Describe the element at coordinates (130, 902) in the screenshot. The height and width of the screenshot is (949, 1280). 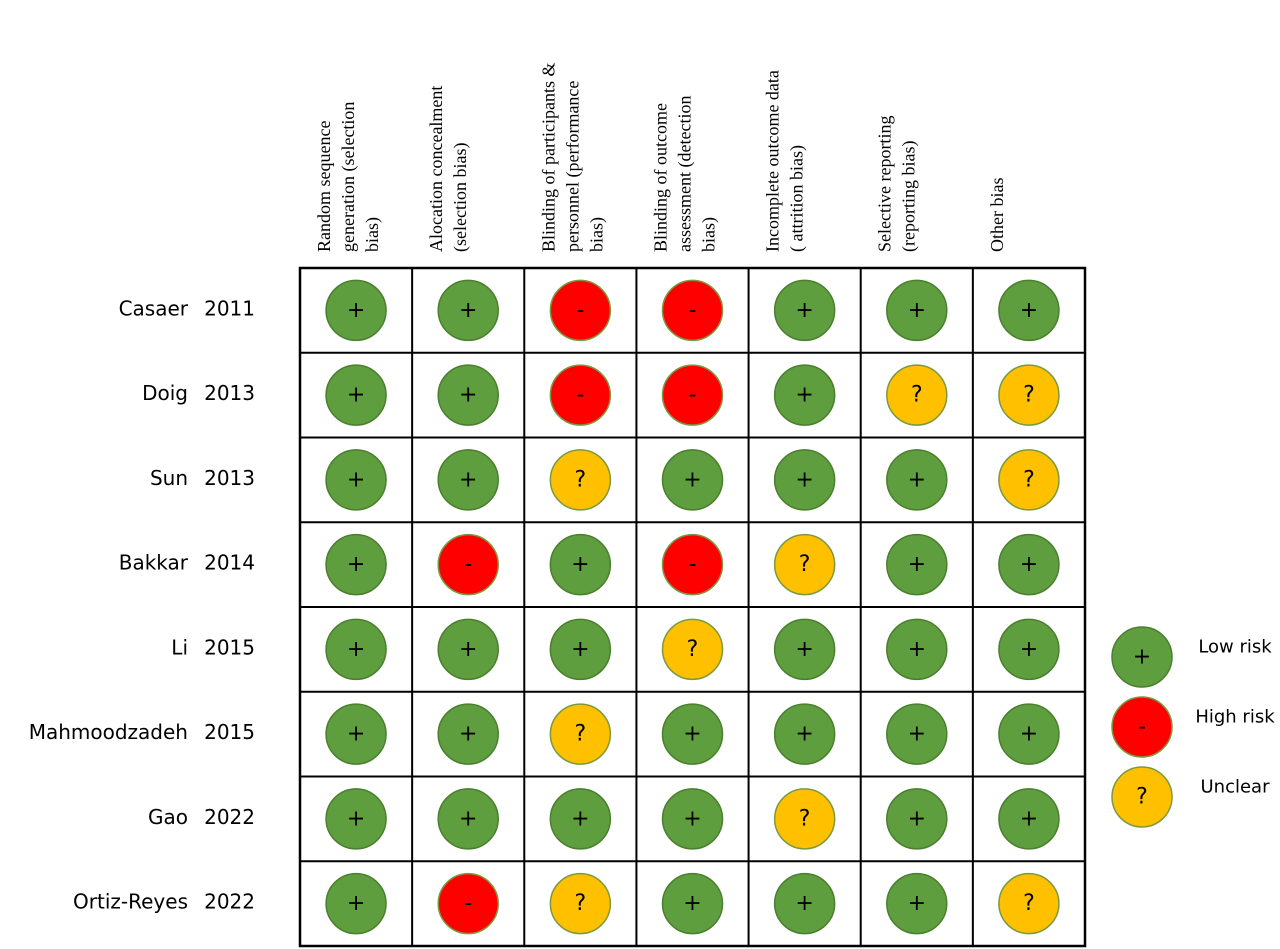
I see `study-name: Ortiz-Reyes` at that location.